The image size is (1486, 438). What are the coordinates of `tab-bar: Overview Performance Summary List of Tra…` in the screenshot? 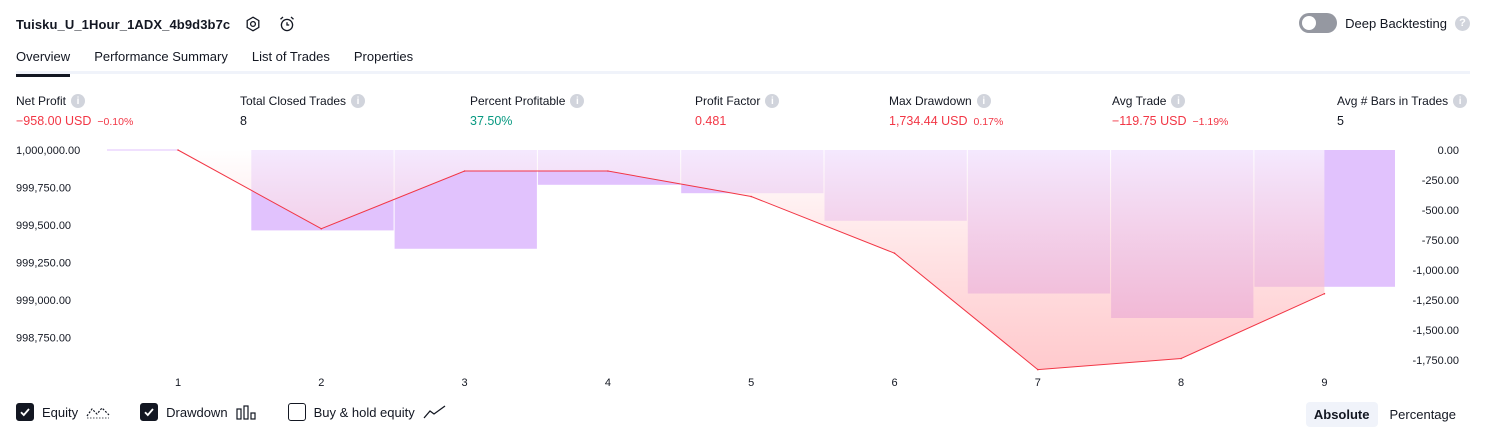 It's located at (743, 61).